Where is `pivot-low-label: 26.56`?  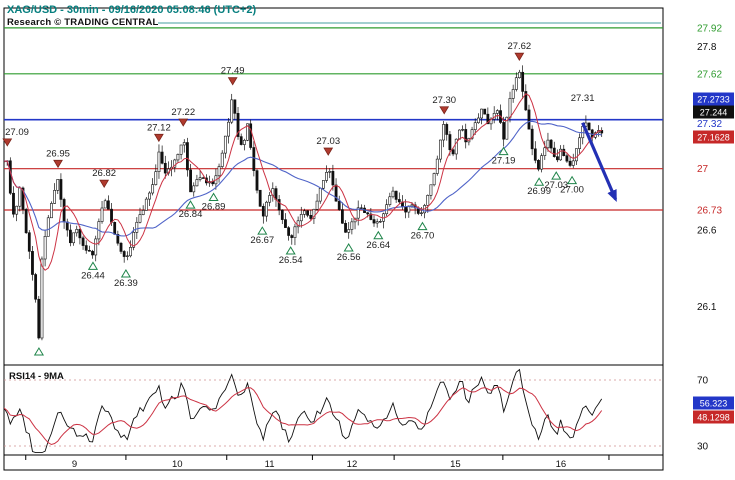 pivot-low-label: 26.56 is located at coordinates (349, 257).